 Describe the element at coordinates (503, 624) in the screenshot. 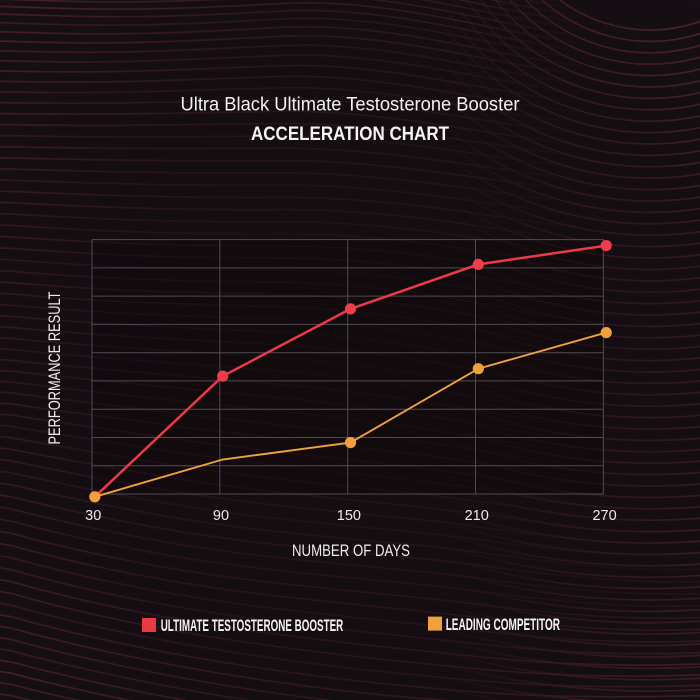

I see `svg-text: LEADING COMPETITOR` at that location.